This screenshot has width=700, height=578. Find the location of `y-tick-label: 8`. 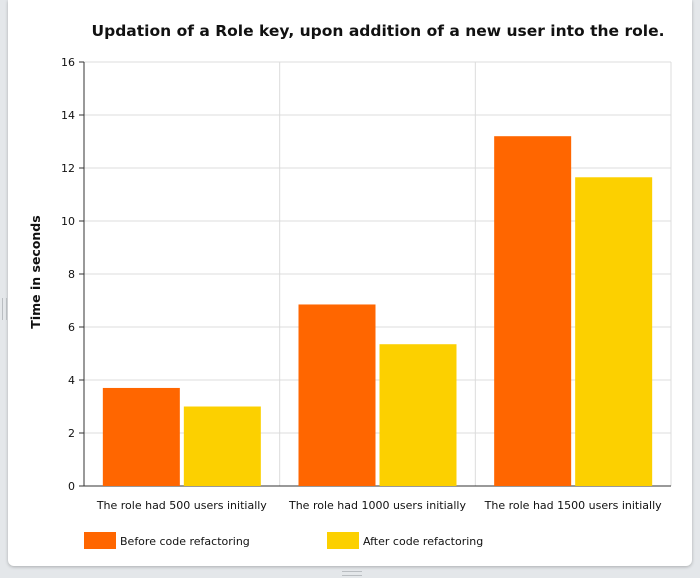

y-tick-label: 8 is located at coordinates (71, 274).